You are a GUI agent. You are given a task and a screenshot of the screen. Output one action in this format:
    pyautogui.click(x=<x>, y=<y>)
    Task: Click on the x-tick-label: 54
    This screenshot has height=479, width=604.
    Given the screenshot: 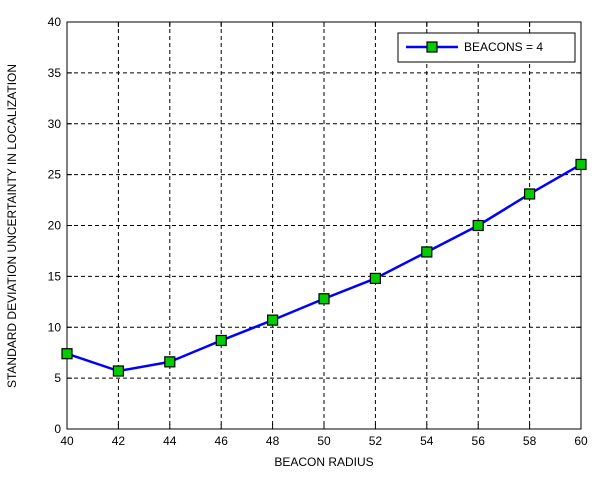 What is the action you would take?
    pyautogui.click(x=427, y=441)
    